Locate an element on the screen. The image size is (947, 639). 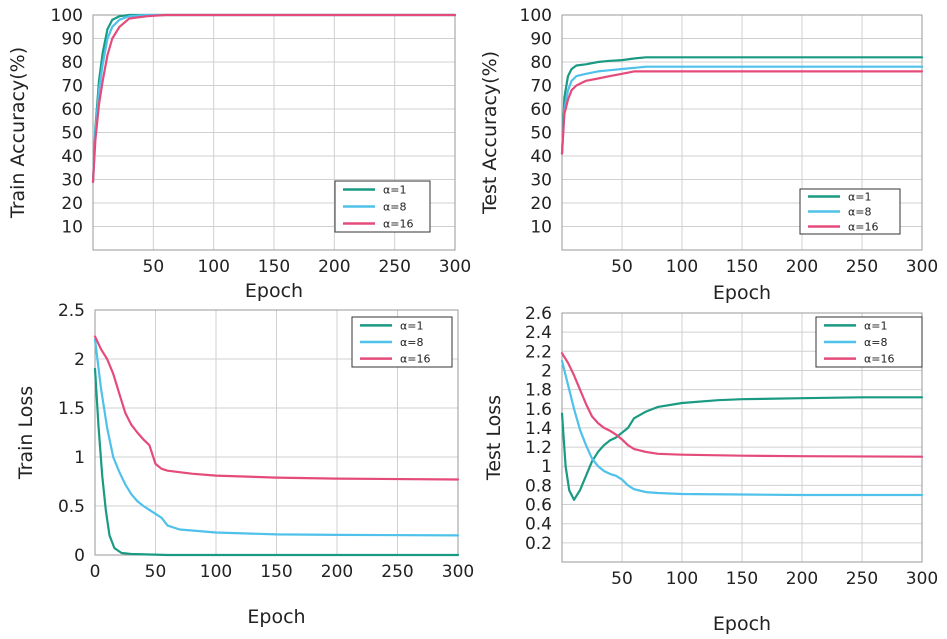
y-tick-label: 50 is located at coordinates (72, 134).